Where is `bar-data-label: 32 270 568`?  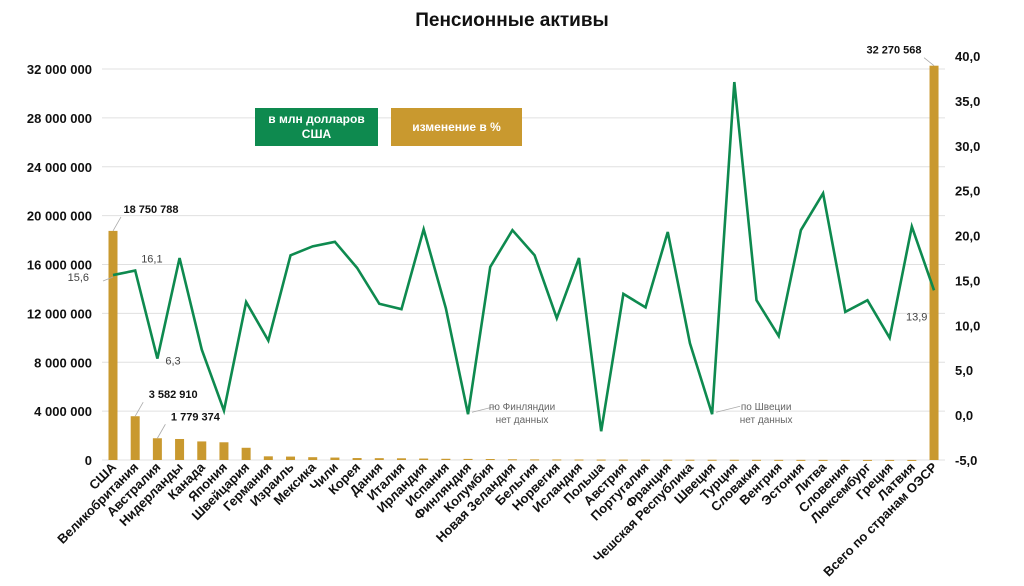 bar-data-label: 32 270 568 is located at coordinates (893, 51).